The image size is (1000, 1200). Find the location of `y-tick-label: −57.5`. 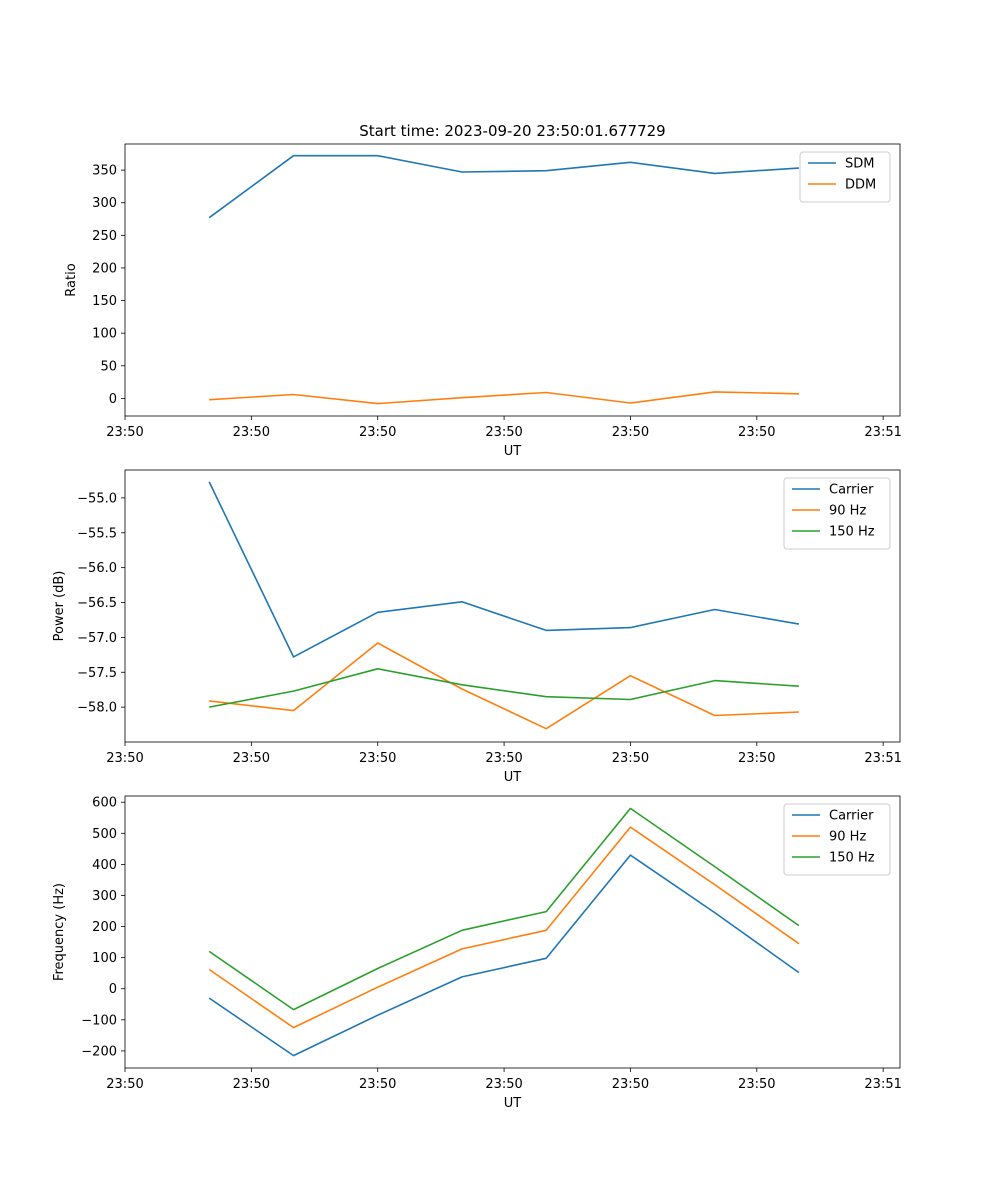

y-tick-label: −57.5 is located at coordinates (97, 673).